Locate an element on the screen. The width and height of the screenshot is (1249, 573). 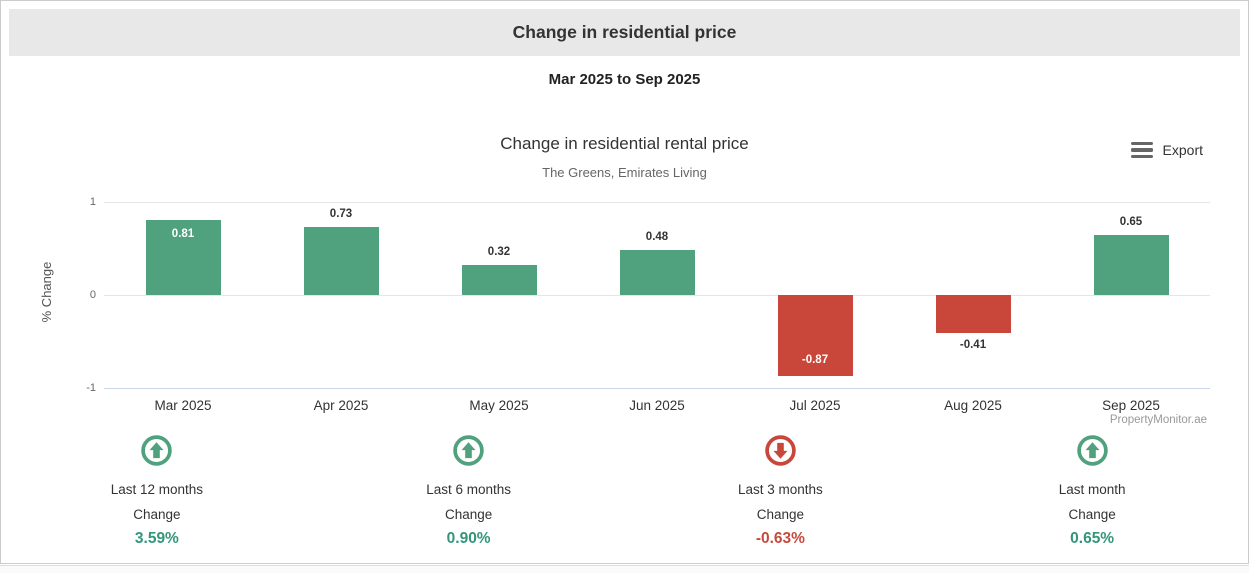
stat-period-label: Last 3 months is located at coordinates (780, 489).